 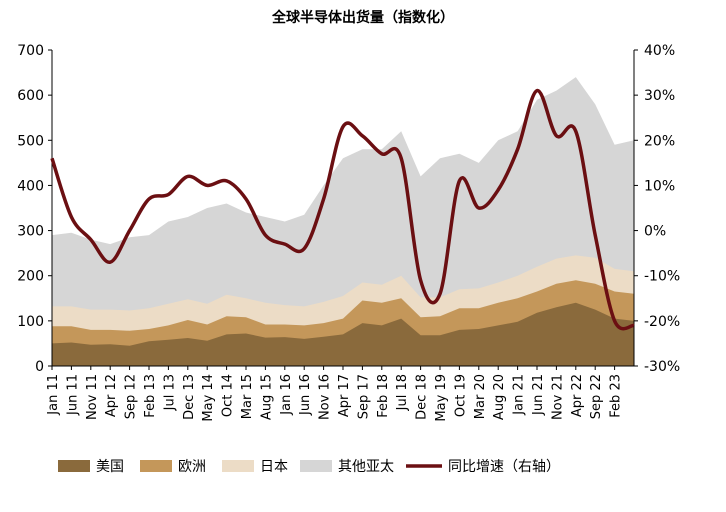 I want to click on x-tick-label: Mar 15, so click(x=247, y=396).